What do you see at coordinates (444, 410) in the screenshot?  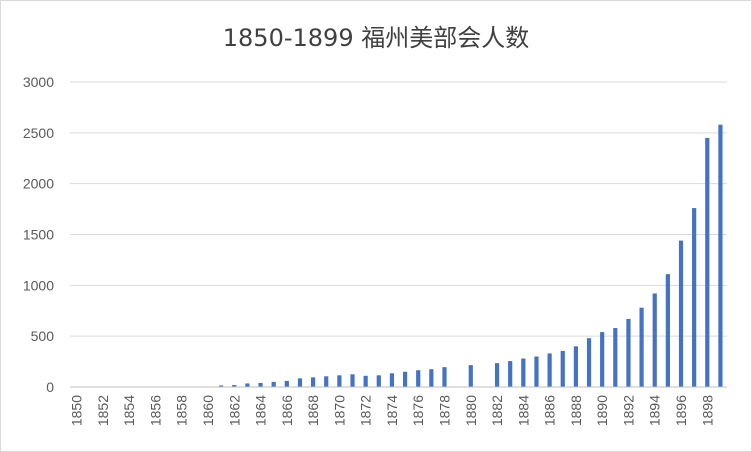 I see `x-tick-label: 1878` at bounding box center [444, 410].